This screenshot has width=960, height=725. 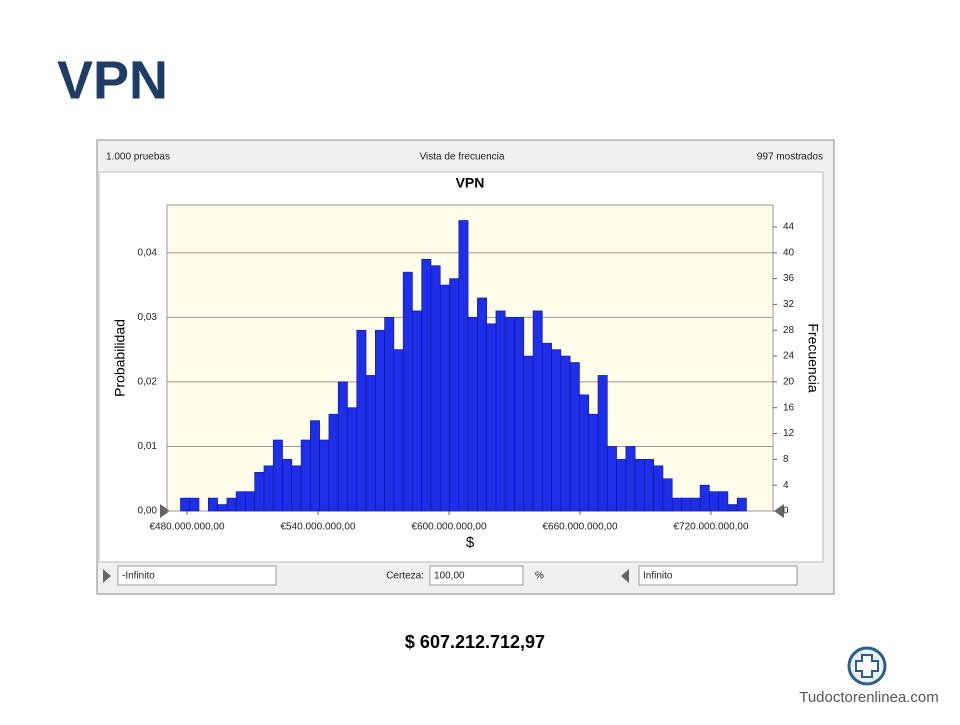 I want to click on y2-tick-label: 32, so click(x=789, y=304).